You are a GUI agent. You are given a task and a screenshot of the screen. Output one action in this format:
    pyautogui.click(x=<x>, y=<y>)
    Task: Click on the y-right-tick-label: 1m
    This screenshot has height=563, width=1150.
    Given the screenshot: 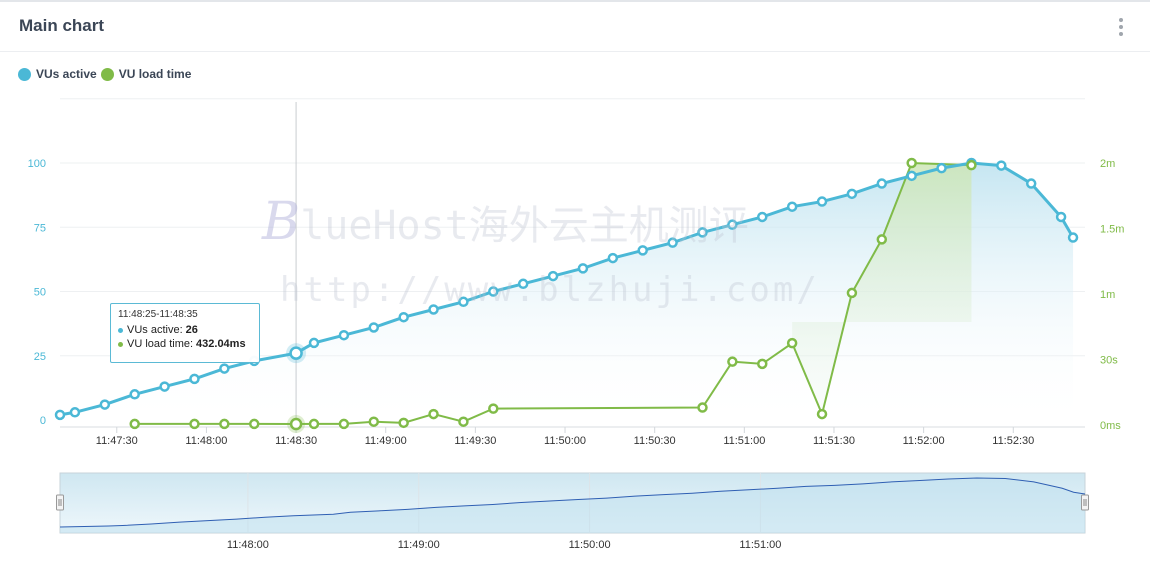 What is the action you would take?
    pyautogui.click(x=1107, y=295)
    